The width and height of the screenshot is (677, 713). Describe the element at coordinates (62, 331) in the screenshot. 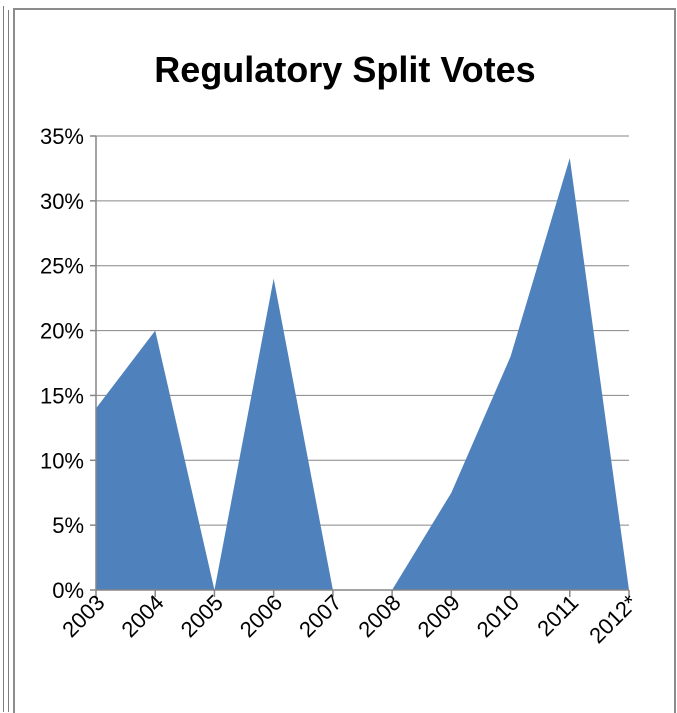

I see `y-tick-label-4: 20%` at that location.